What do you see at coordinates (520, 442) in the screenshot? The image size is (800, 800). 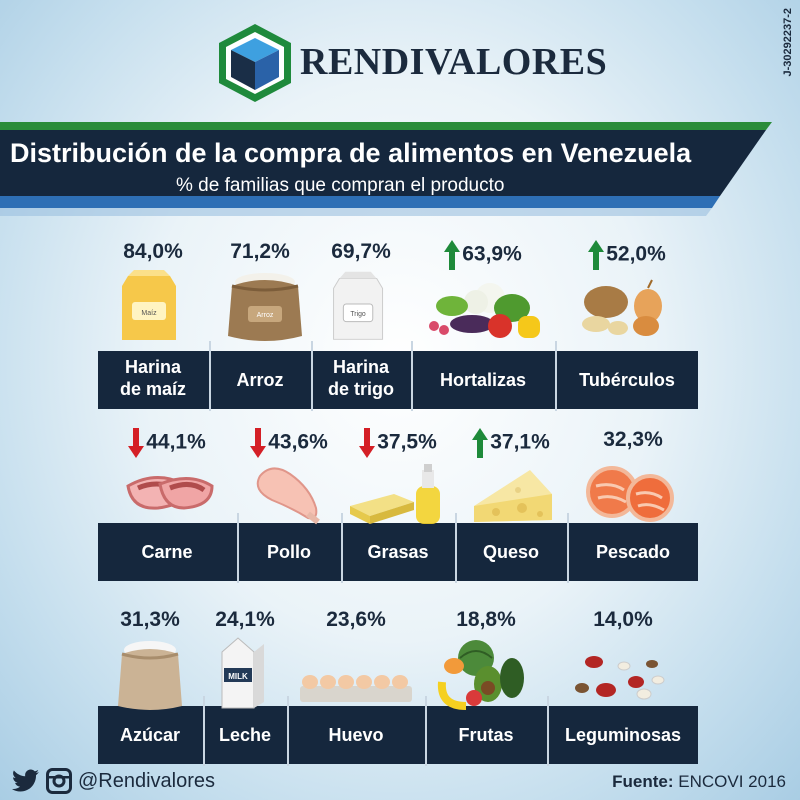 I see `percent-text: 37,1%` at bounding box center [520, 442].